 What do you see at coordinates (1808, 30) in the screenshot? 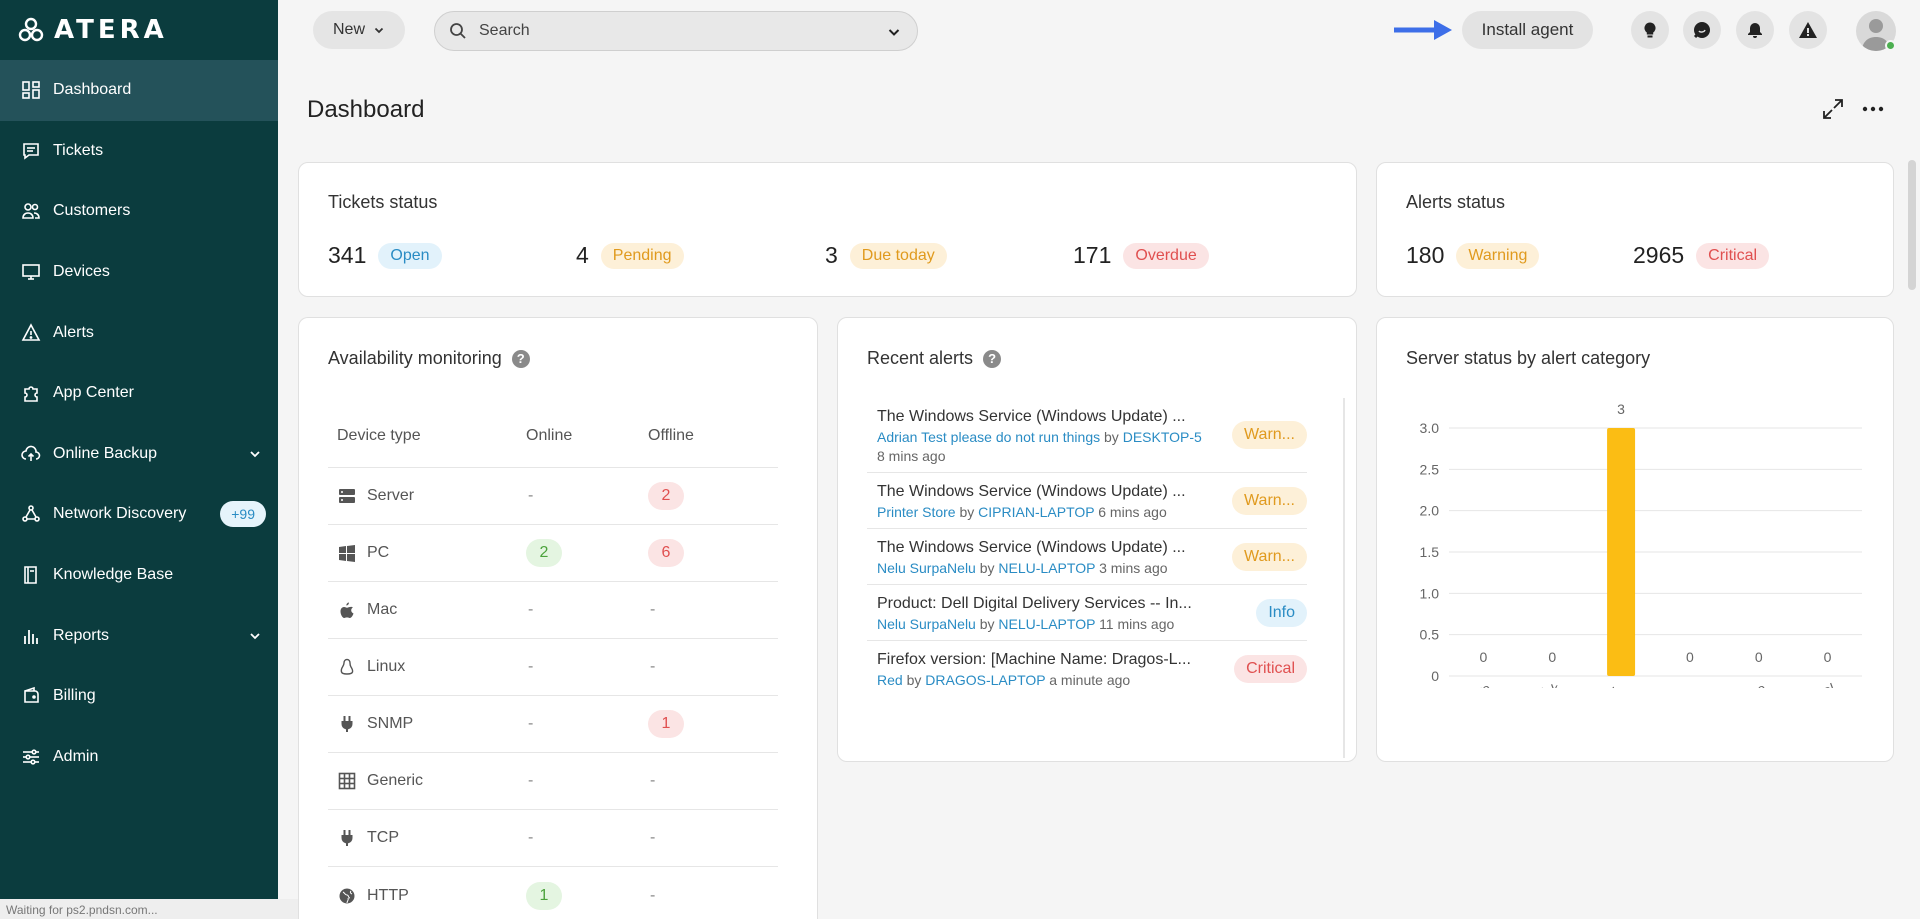
I see `warning-icon` at bounding box center [1808, 30].